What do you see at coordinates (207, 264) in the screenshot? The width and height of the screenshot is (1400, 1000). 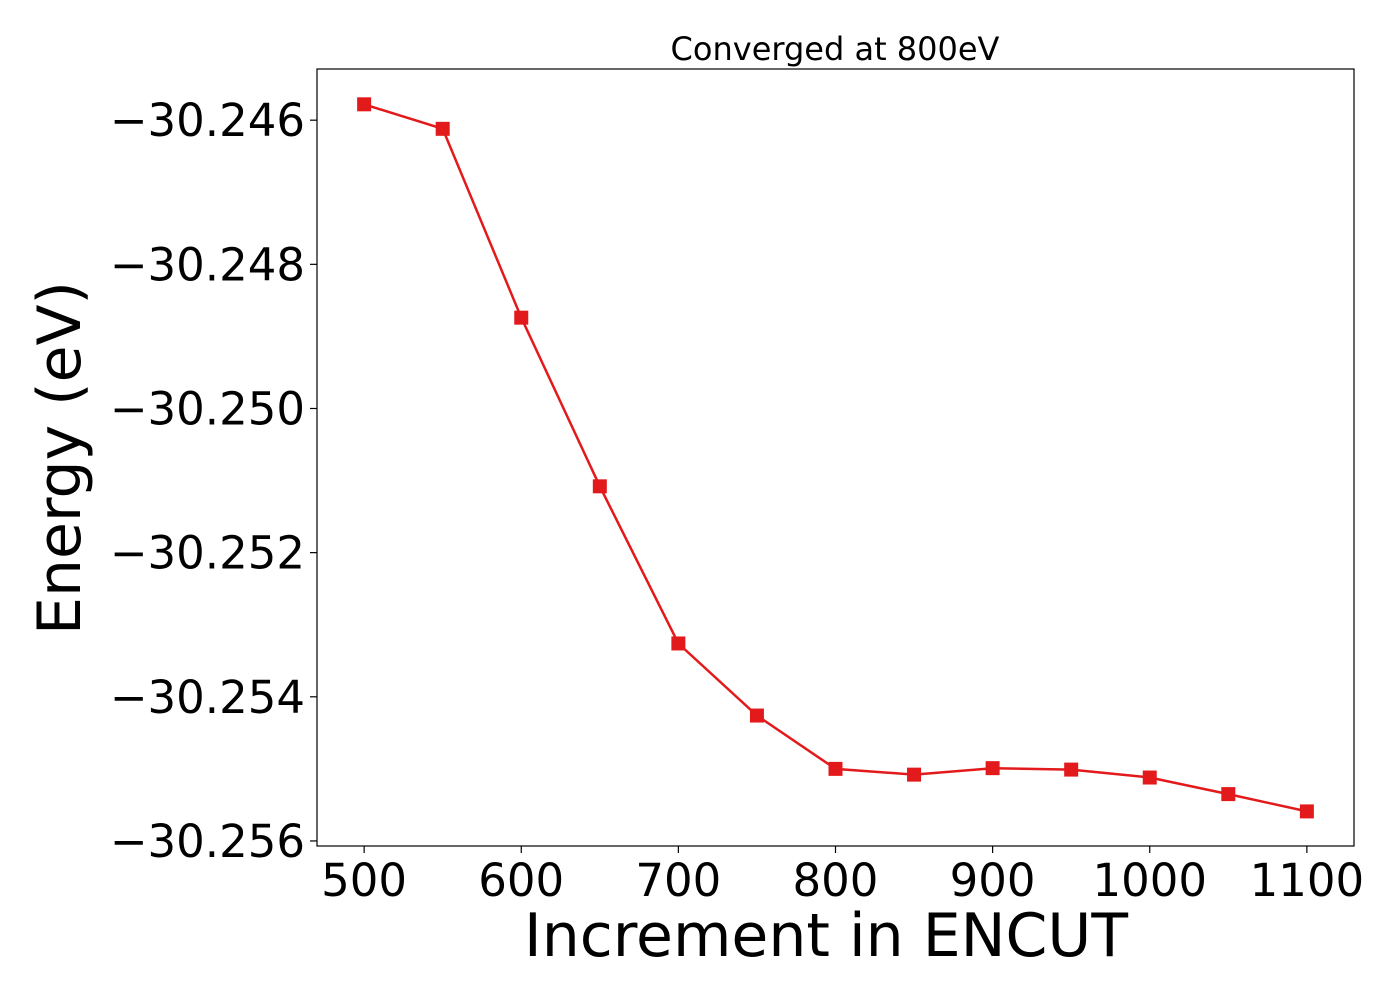 I see `y-tick-label: −30.248` at bounding box center [207, 264].